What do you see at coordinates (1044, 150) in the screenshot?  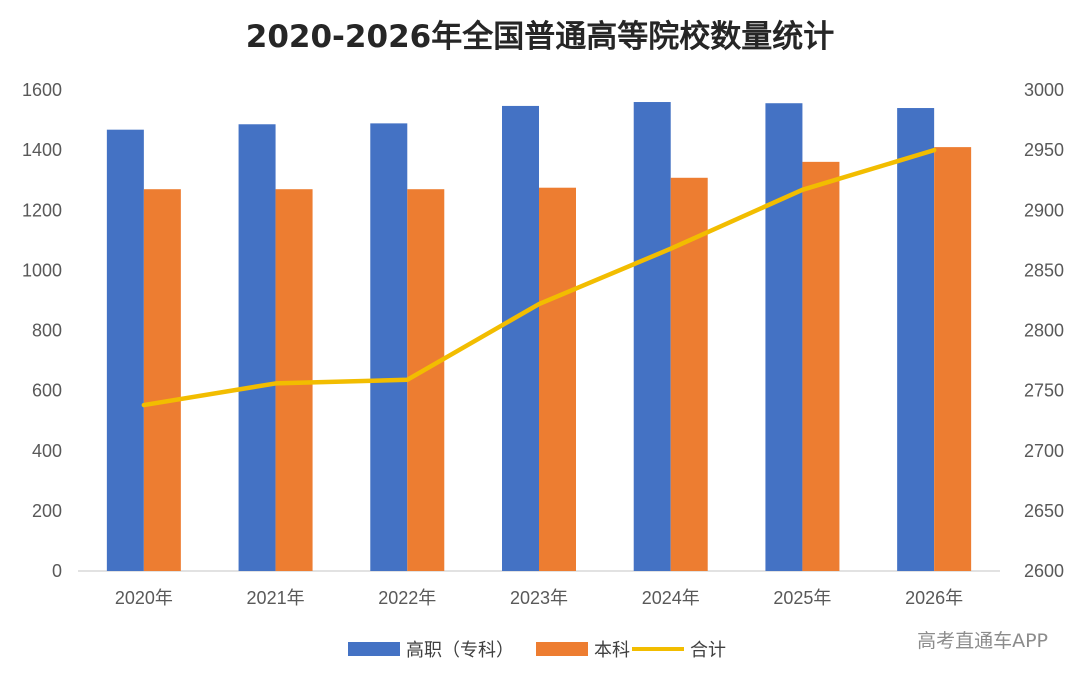 I see `right-tick-label: 2950` at bounding box center [1044, 150].